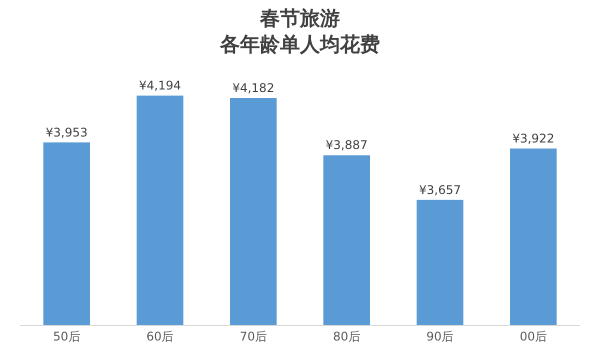 This screenshot has height=360, width=600. I want to click on data-label: ¥4,182, so click(253, 87).